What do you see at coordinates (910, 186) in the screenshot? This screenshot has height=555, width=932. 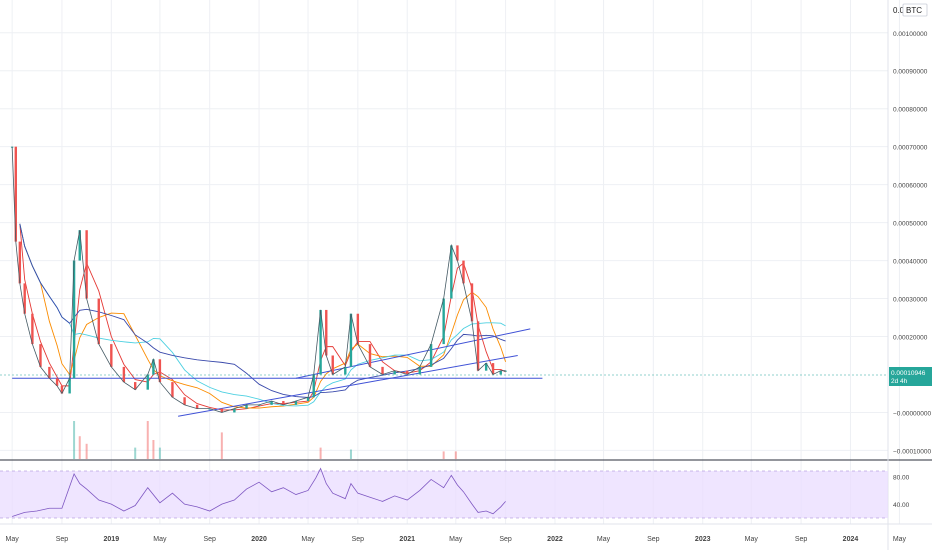 I see `price-tick-label: 0.00060000` at bounding box center [910, 186].